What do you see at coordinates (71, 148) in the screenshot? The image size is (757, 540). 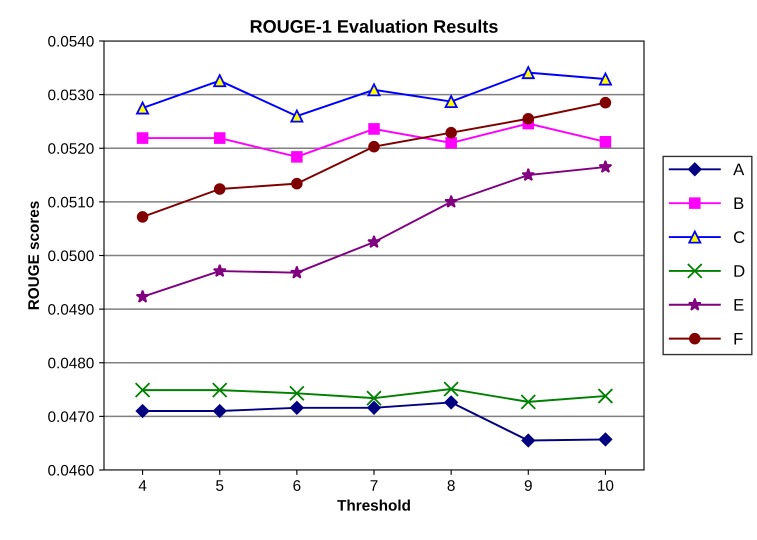 I see `y-tick-label: 0.0520` at bounding box center [71, 148].